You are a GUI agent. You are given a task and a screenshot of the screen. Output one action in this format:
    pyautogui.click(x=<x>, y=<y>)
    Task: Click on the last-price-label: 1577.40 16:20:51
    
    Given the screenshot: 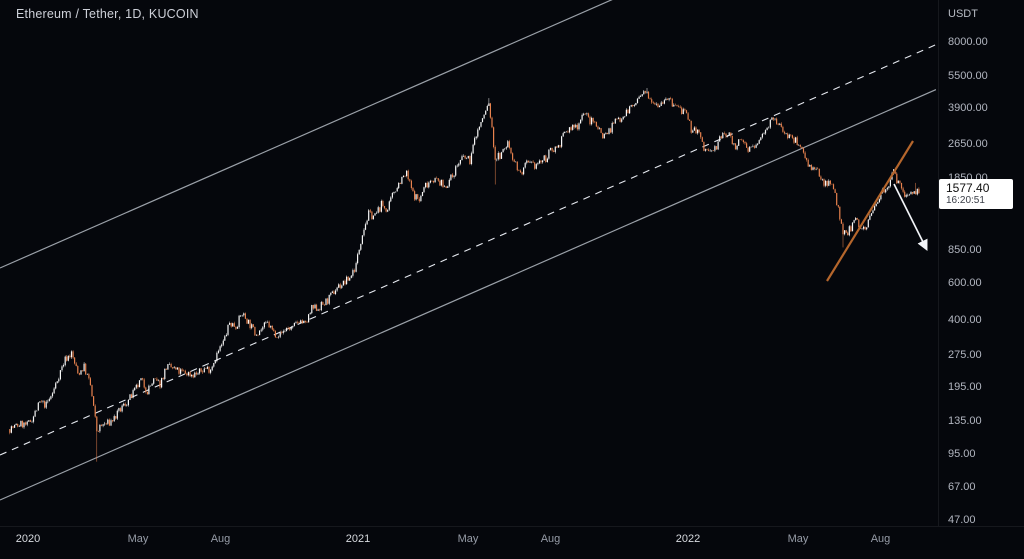 What is the action you would take?
    pyautogui.click(x=976, y=194)
    